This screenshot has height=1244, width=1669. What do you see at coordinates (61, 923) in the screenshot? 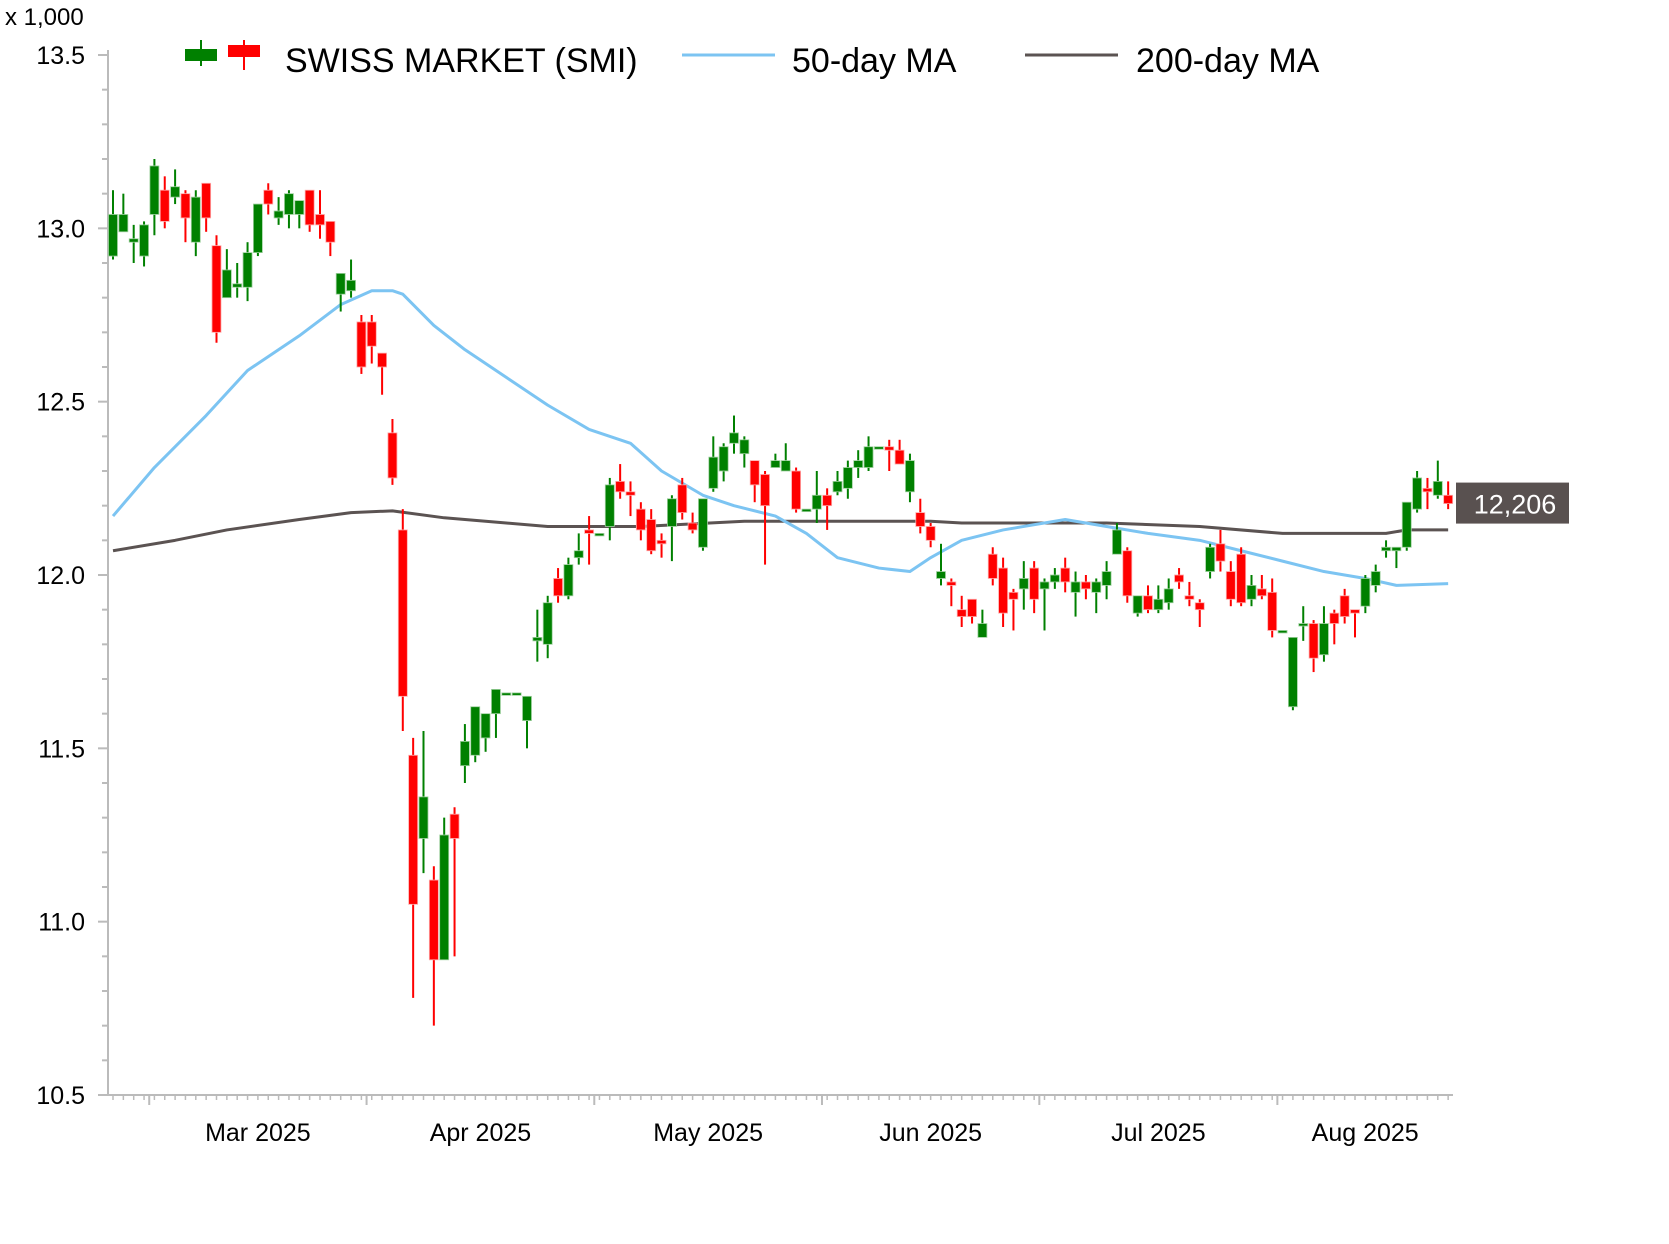
I see `y-tick-label: 11.0` at bounding box center [61, 923].